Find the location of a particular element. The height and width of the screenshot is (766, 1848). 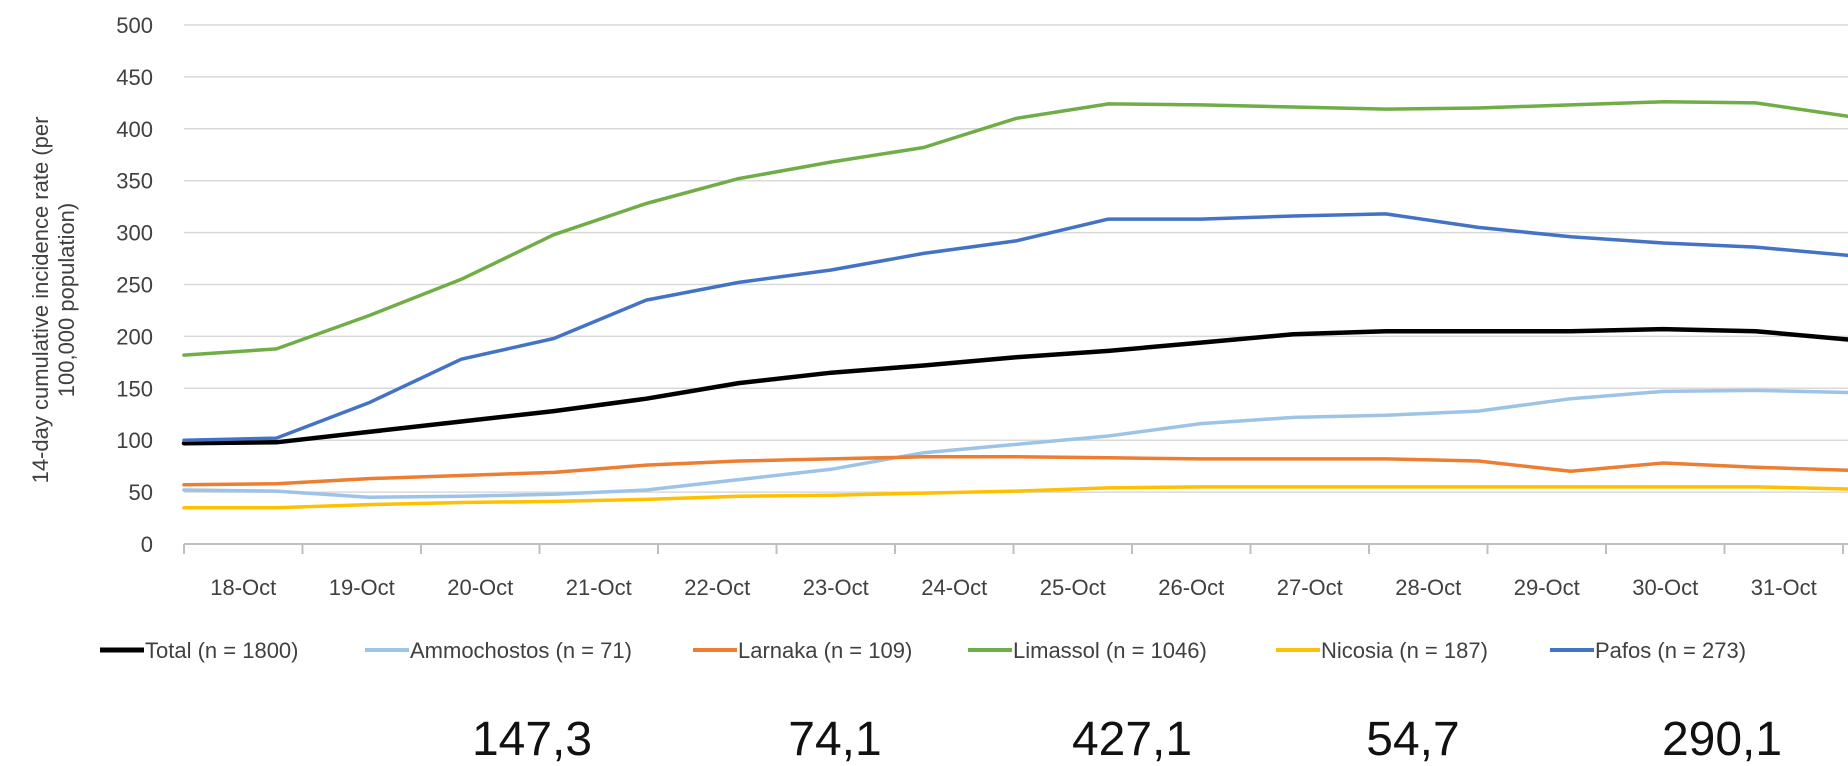

summary-values: 147,3 74,1 427,1 54,7 290,1 is located at coordinates (1127, 739).